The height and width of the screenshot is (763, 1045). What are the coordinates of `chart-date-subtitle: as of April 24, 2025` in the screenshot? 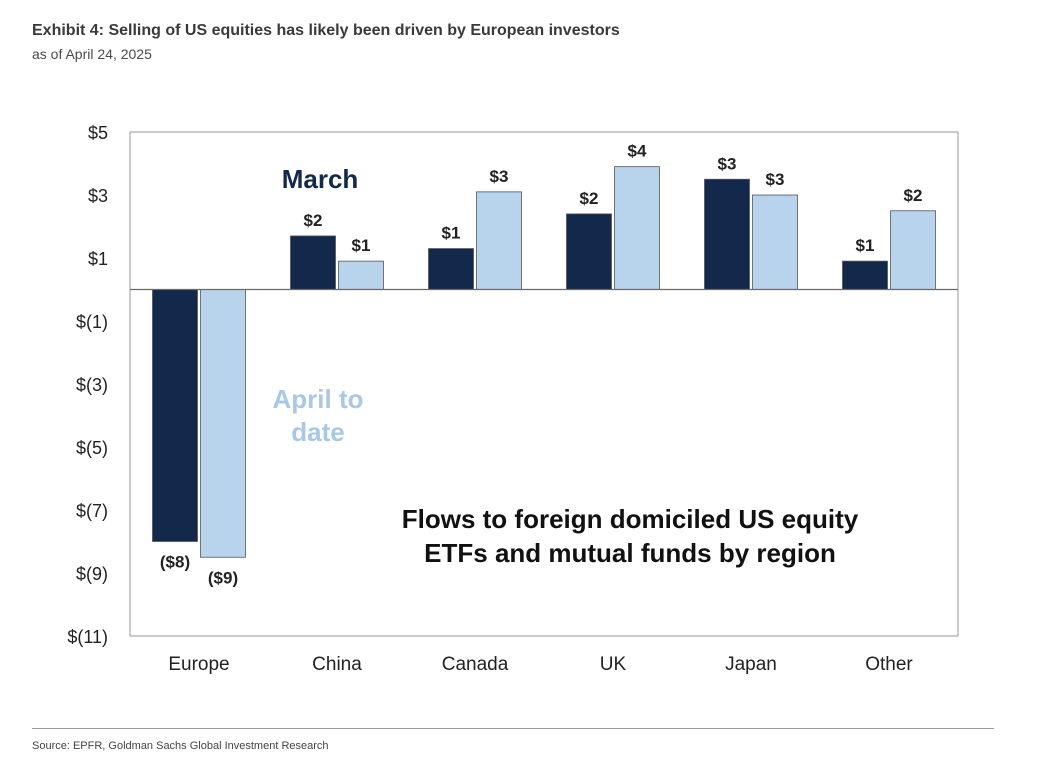 It's located at (92, 54).